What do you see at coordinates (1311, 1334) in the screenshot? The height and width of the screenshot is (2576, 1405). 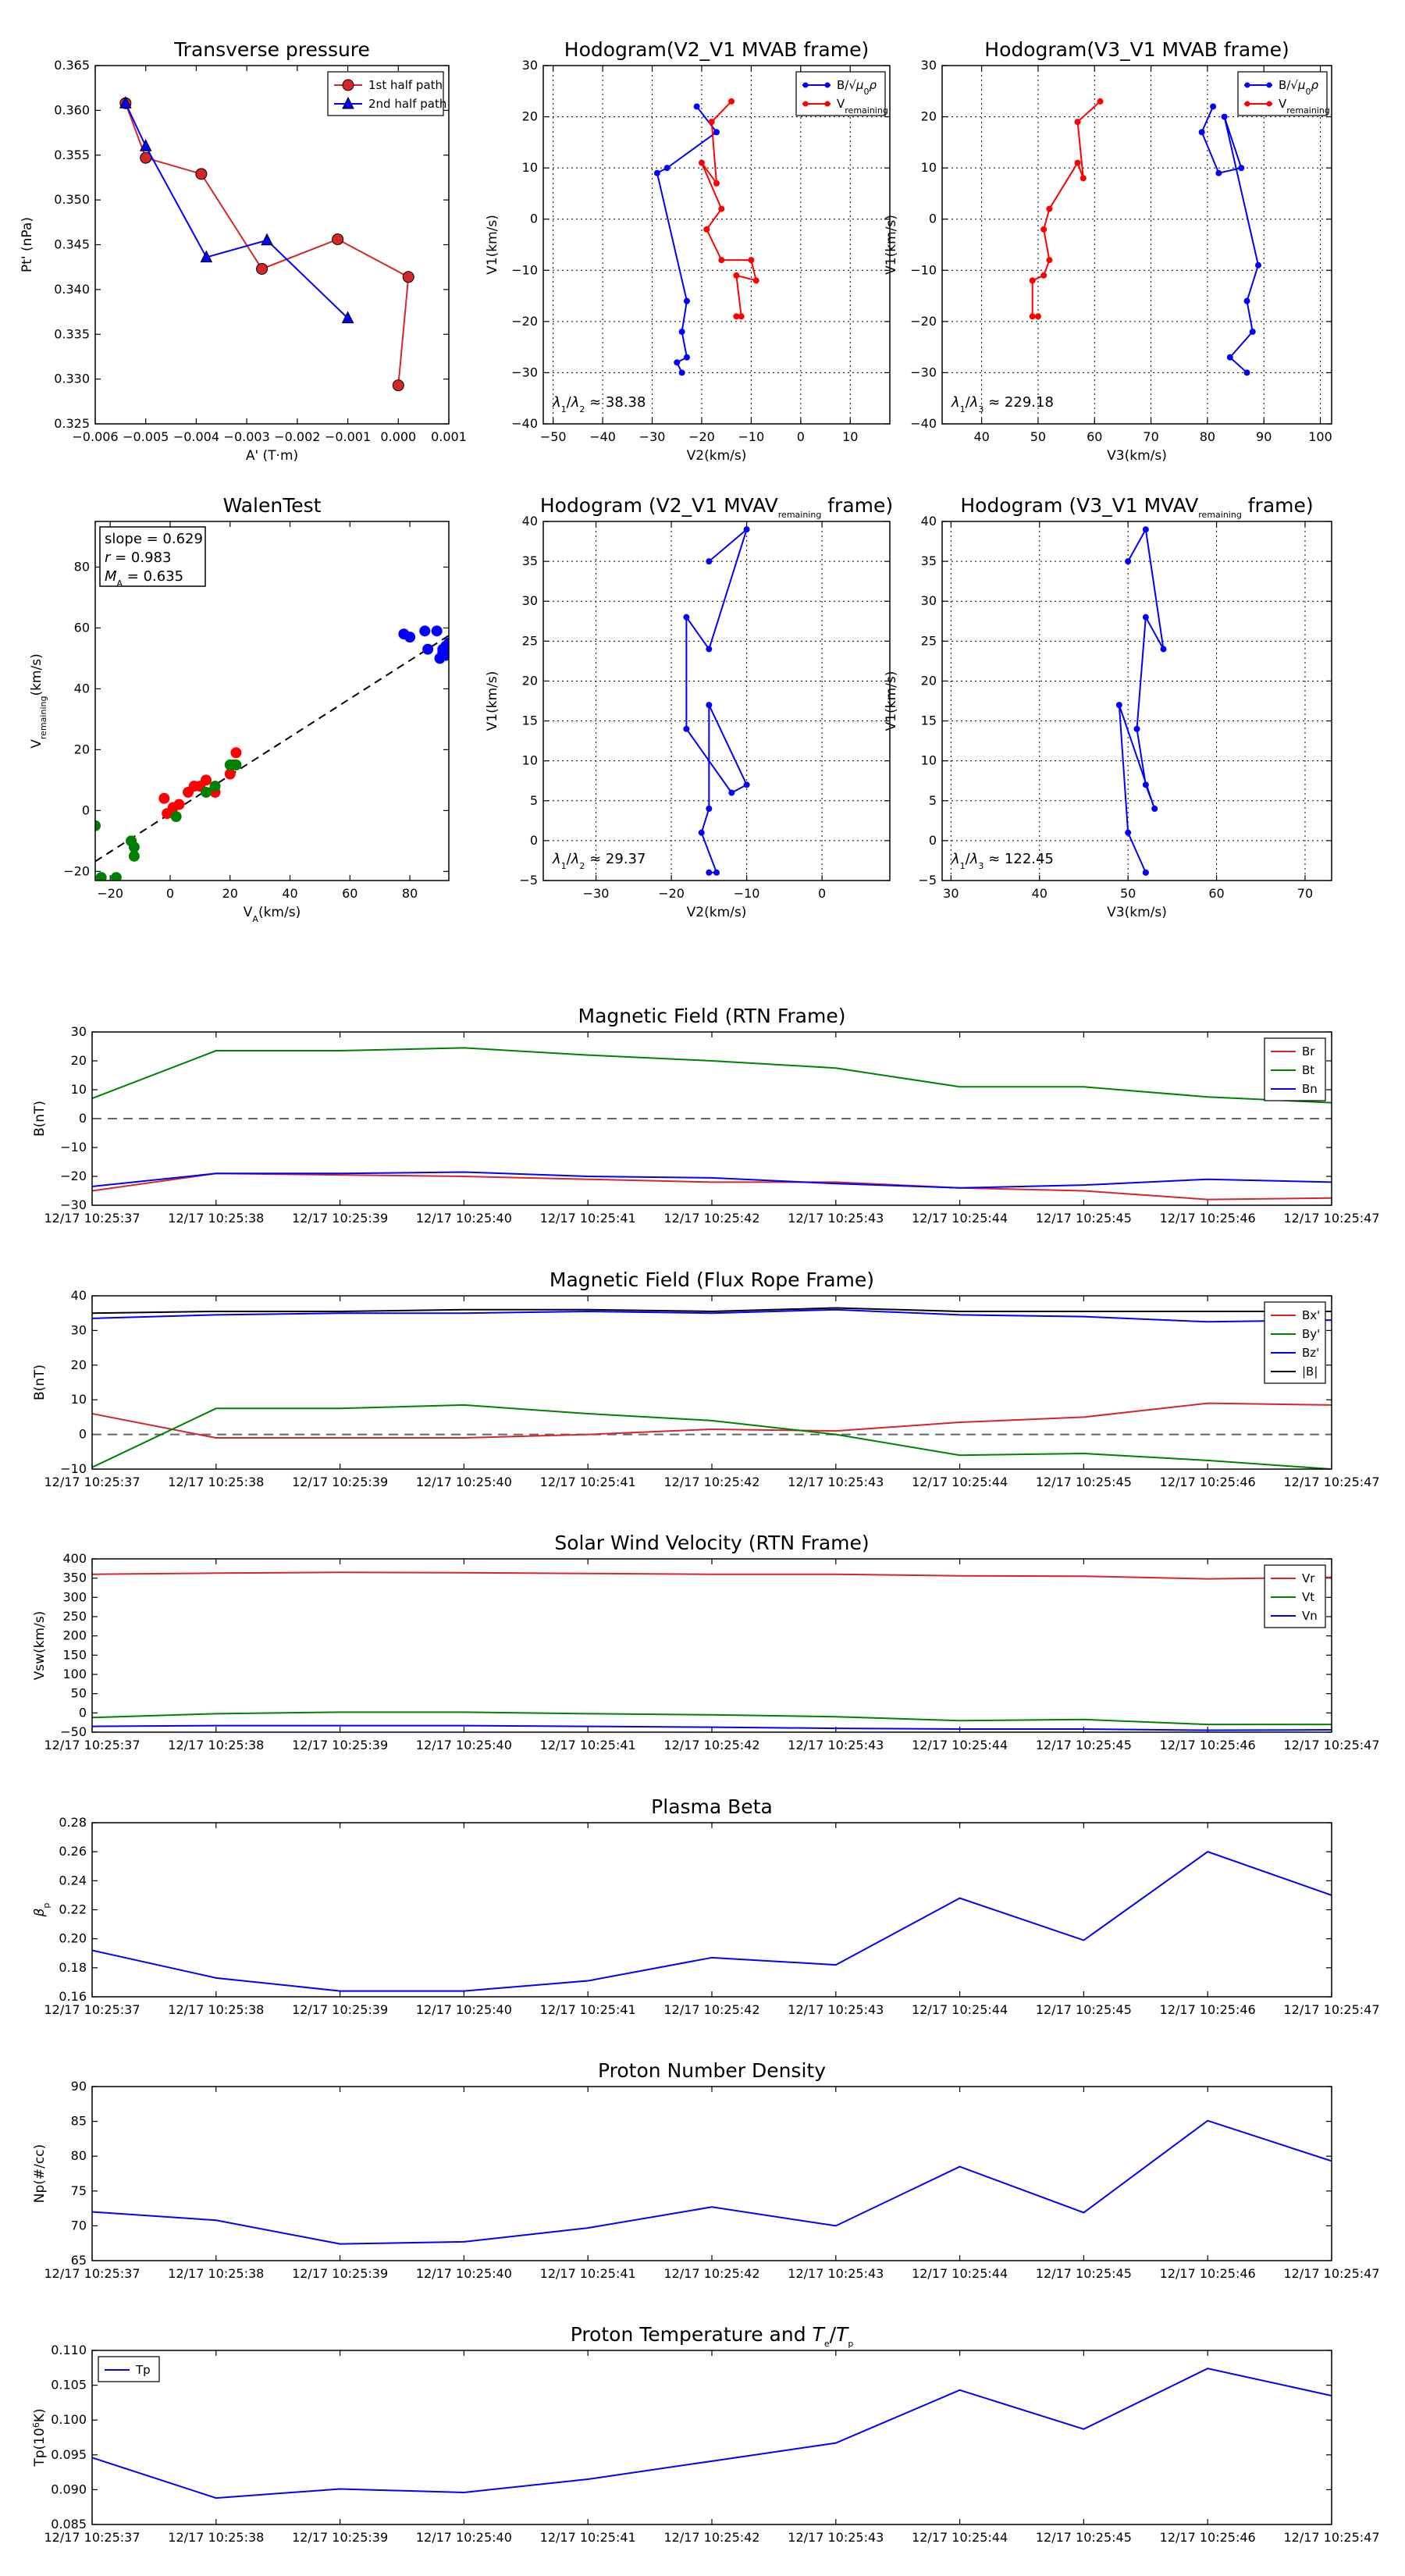 I see `mag_fr-legend-label: By'` at bounding box center [1311, 1334].